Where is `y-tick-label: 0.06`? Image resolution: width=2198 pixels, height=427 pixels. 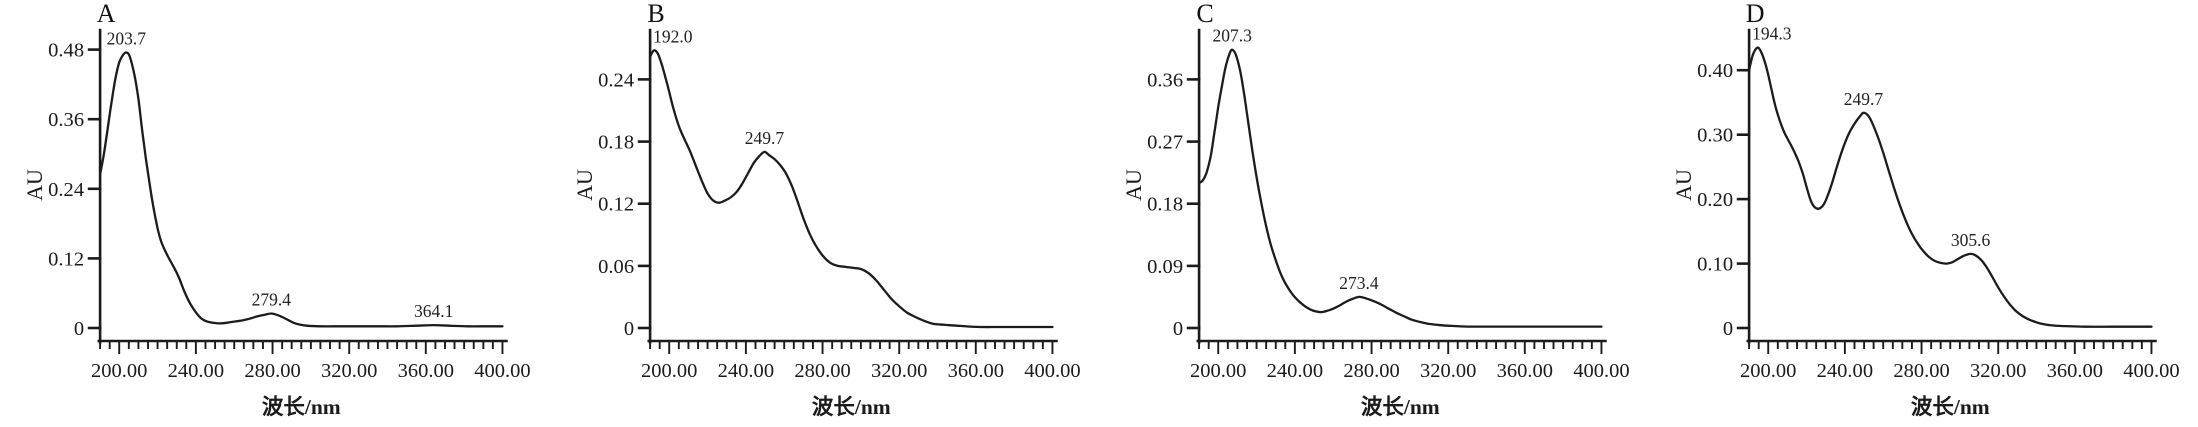 y-tick-label: 0.06 is located at coordinates (616, 267).